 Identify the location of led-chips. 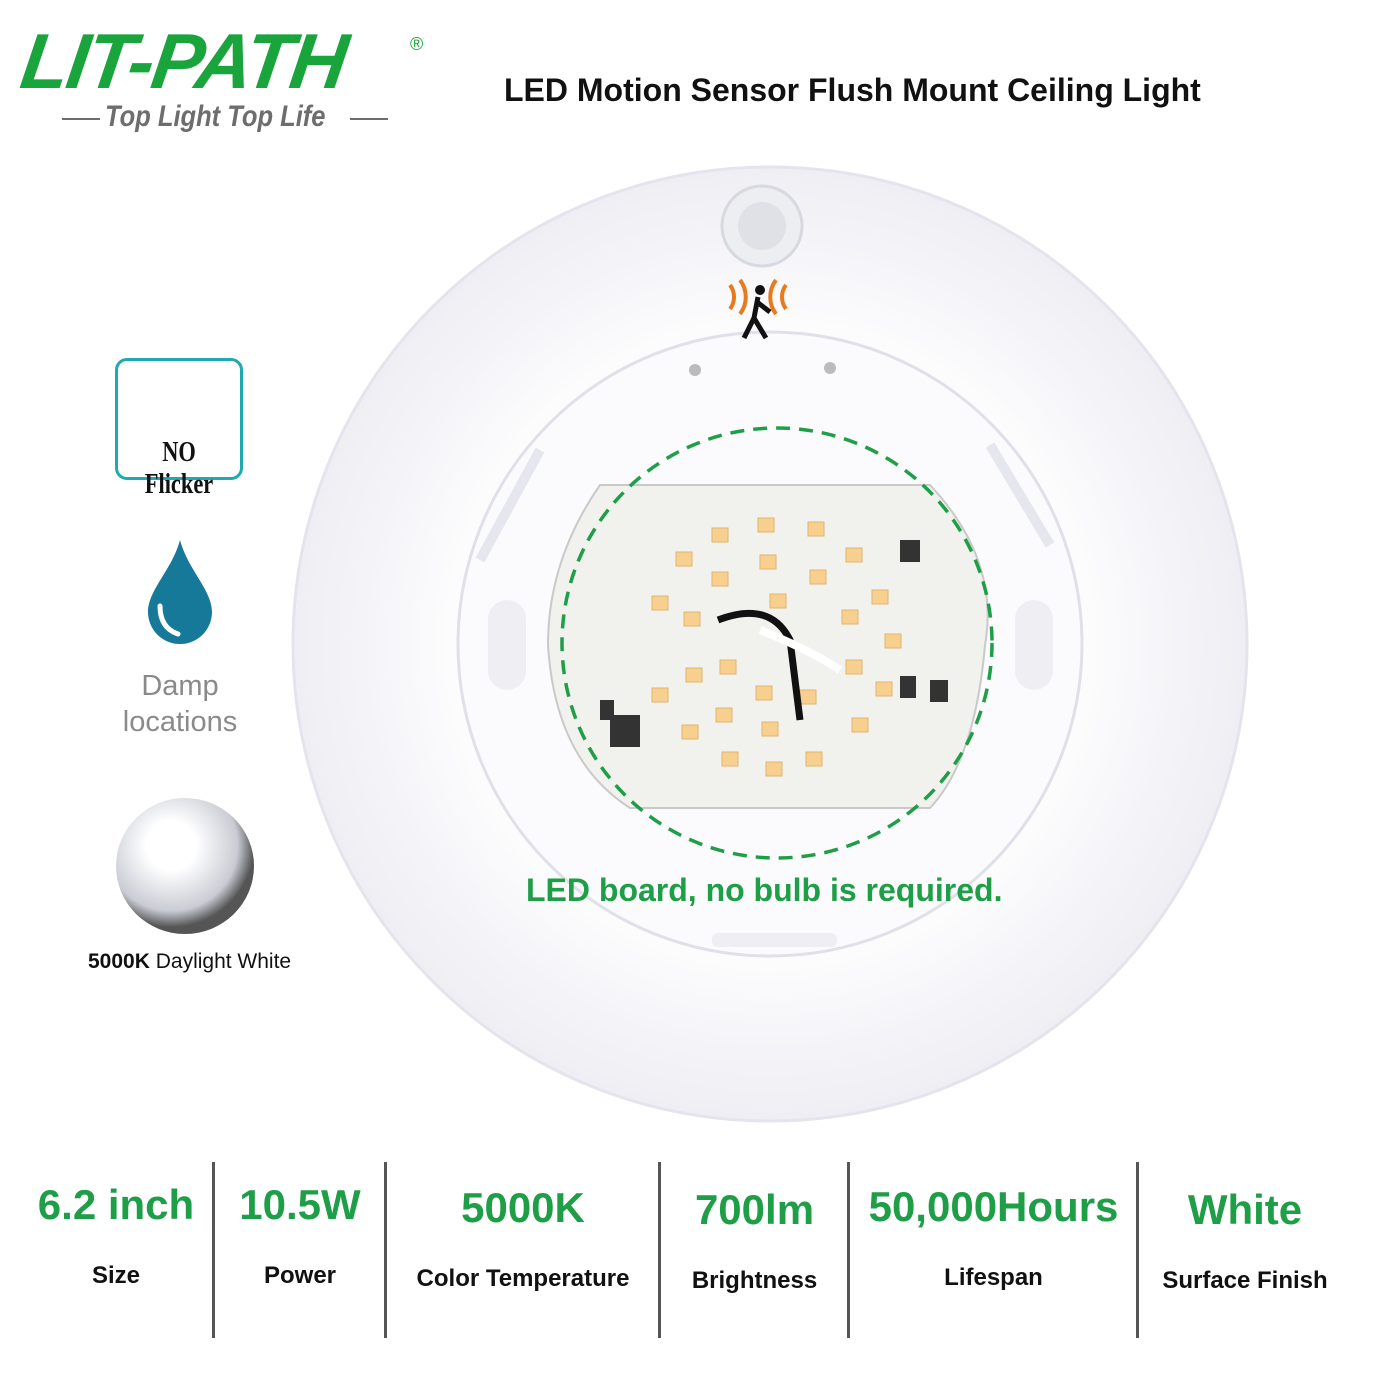
(776, 647).